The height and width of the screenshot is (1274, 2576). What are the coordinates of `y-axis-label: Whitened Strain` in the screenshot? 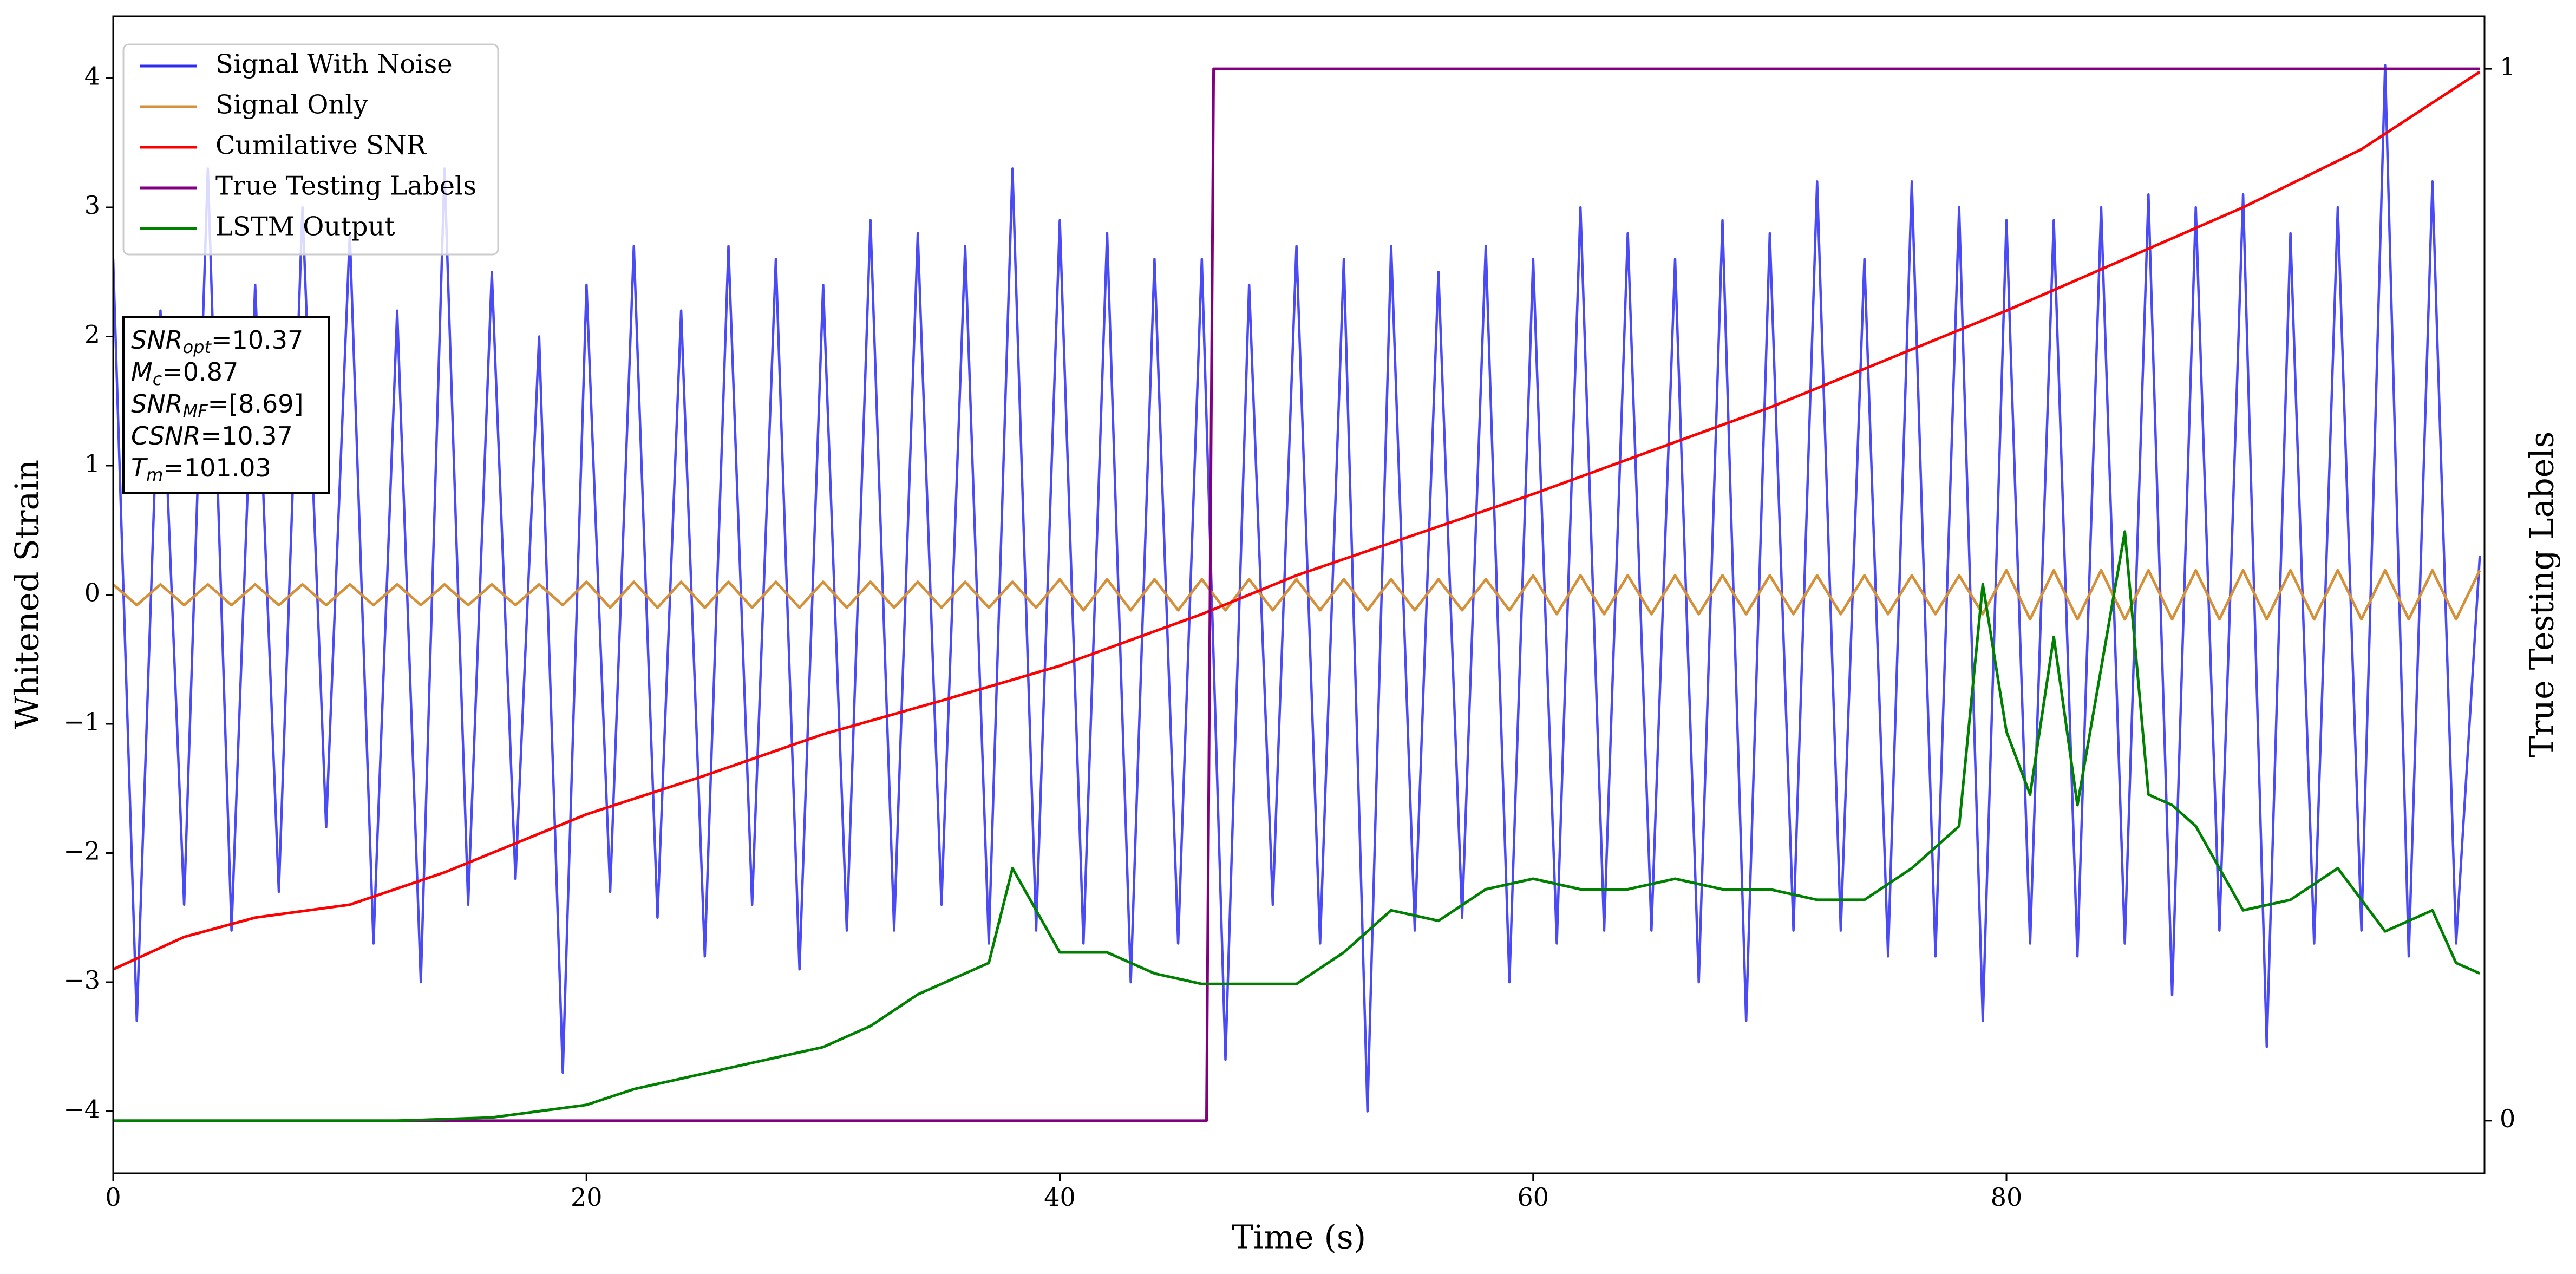 It's located at (28, 594).